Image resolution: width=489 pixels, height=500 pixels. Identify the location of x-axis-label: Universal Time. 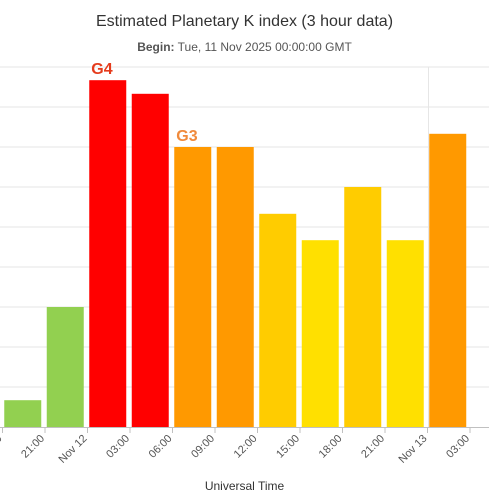
(244, 486).